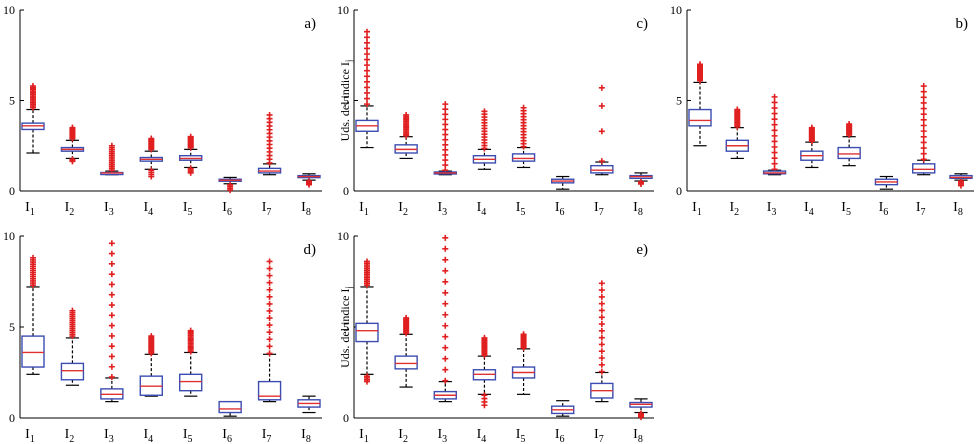 The height and width of the screenshot is (444, 979). What do you see at coordinates (364, 209) in the screenshot?
I see `x-tick-label: I1` at bounding box center [364, 209].